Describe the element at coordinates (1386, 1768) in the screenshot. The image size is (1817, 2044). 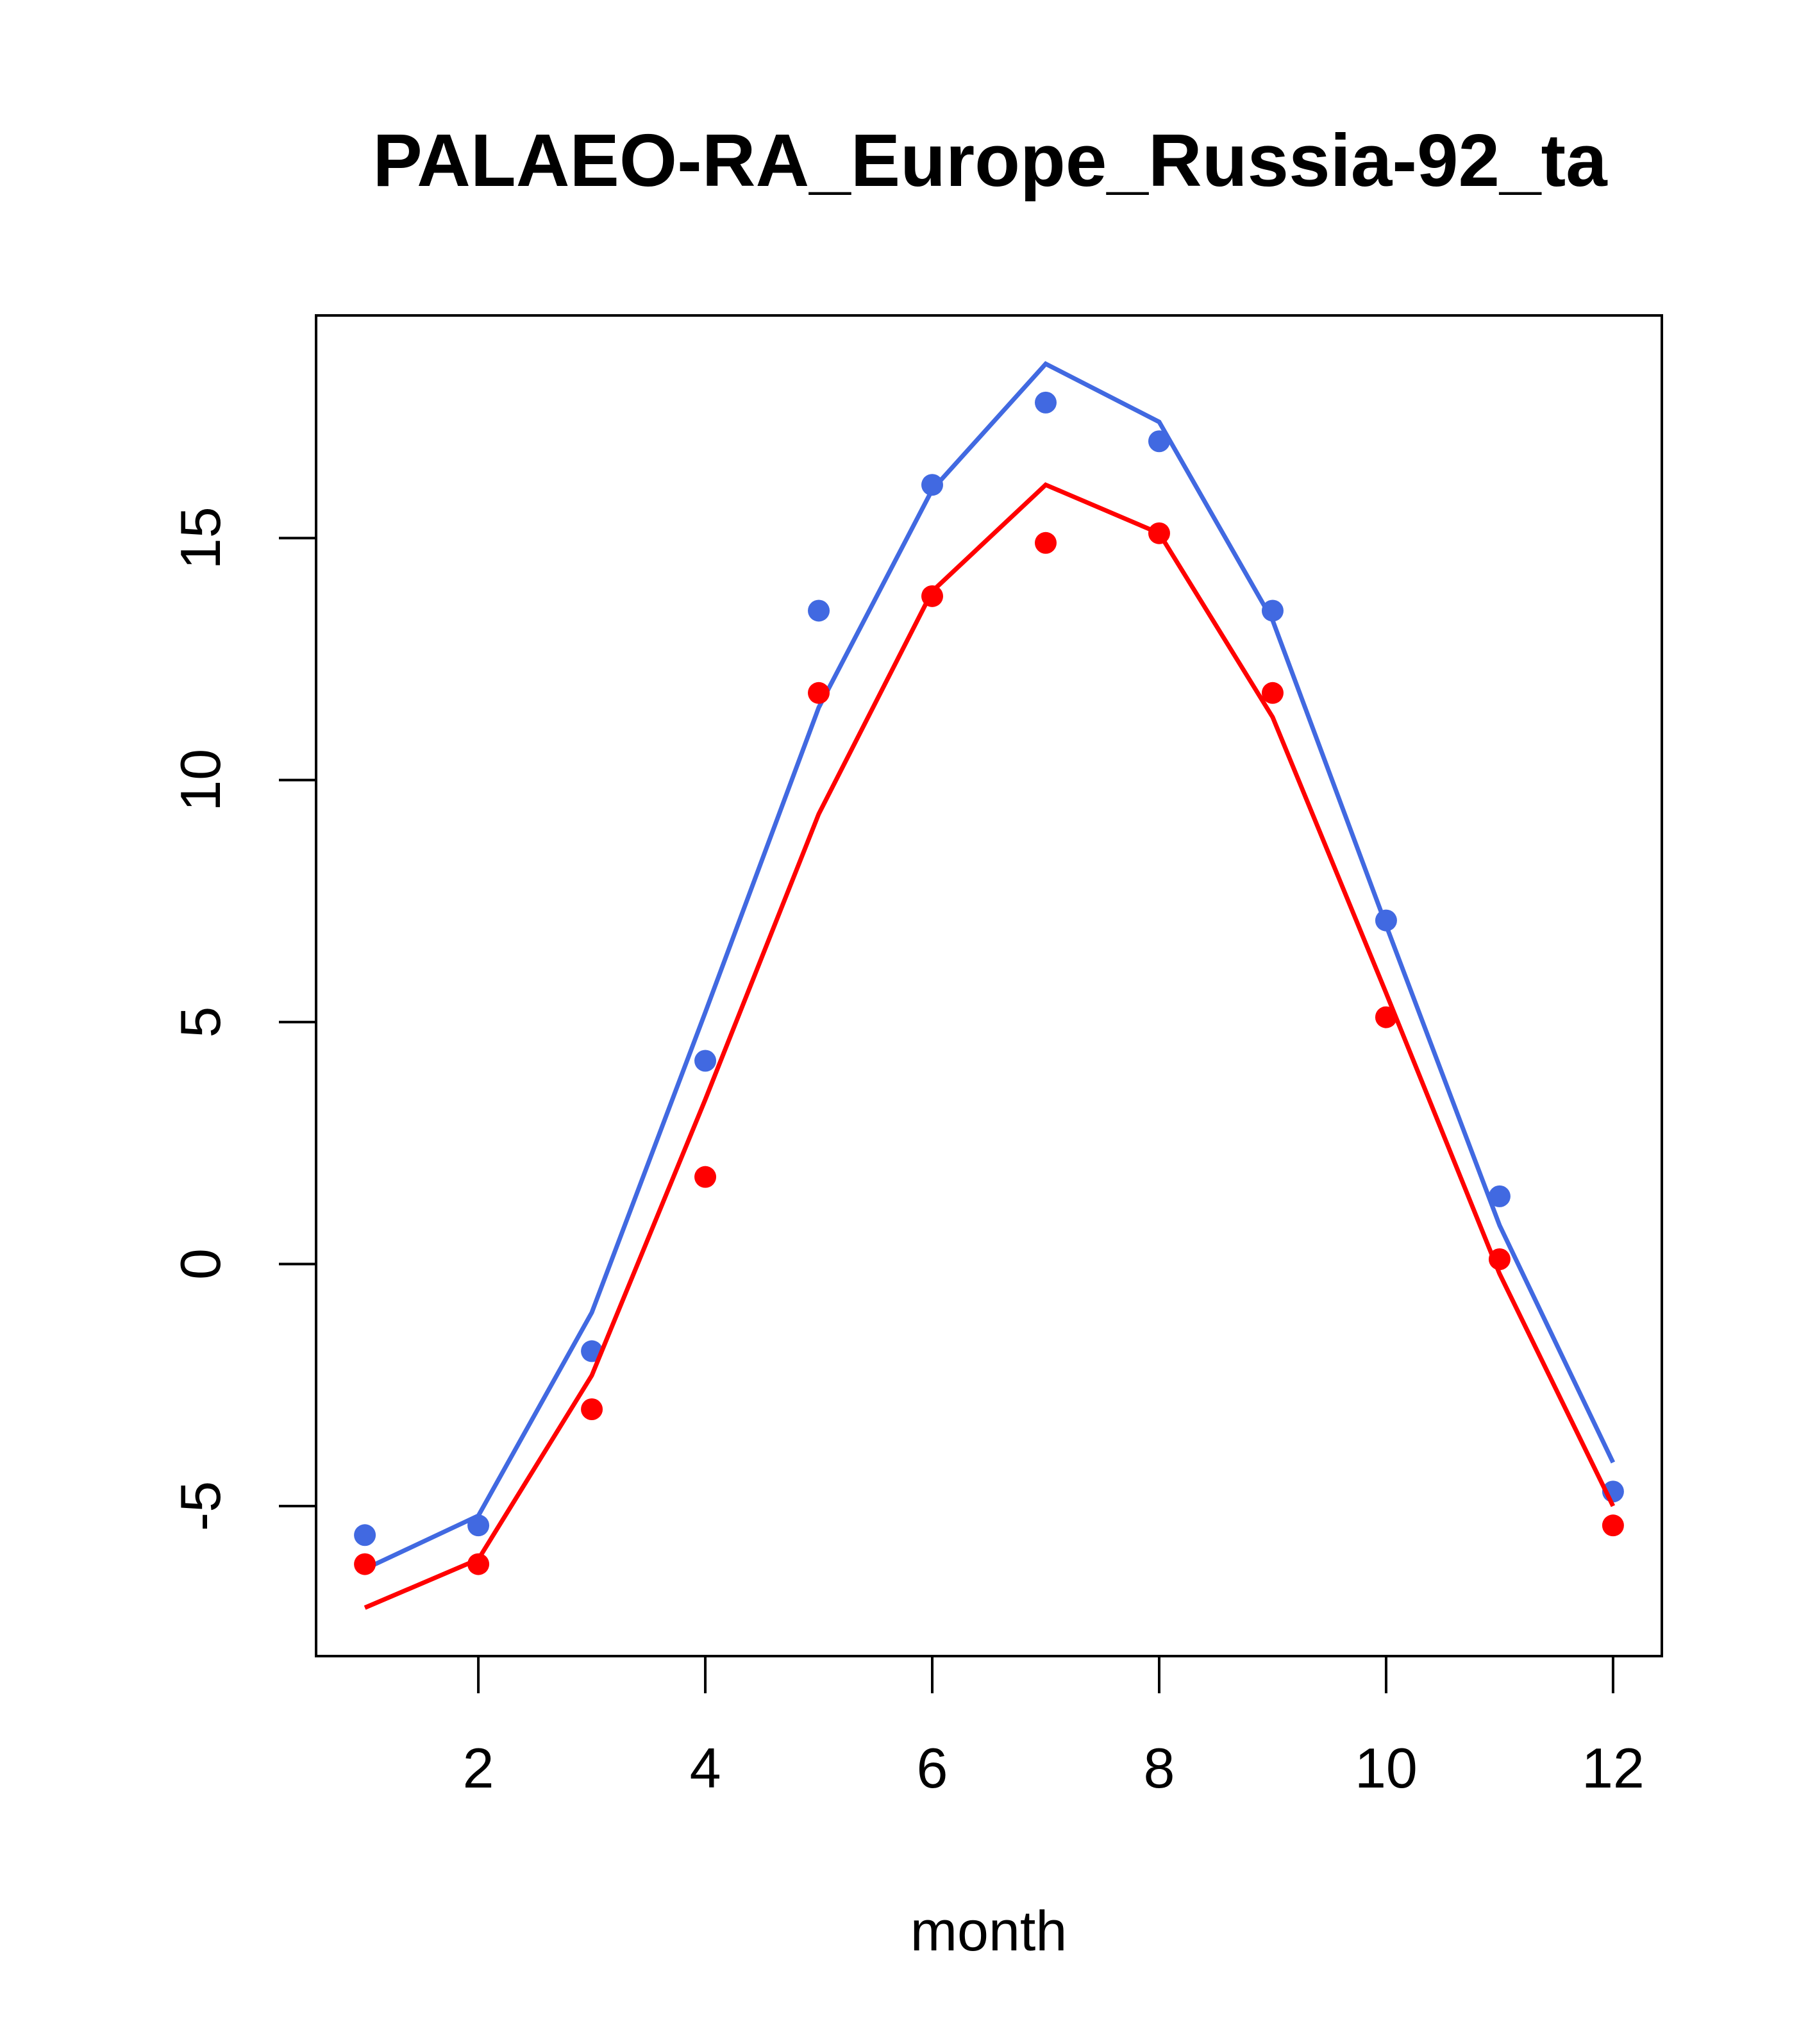
I see `x-tick-label: 10` at that location.